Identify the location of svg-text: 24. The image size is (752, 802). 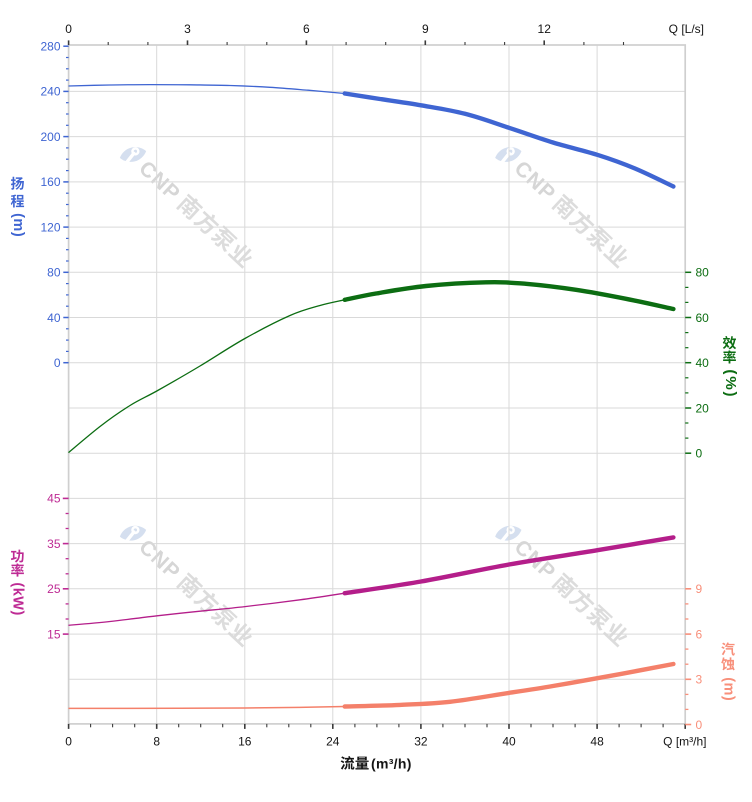
(333, 742).